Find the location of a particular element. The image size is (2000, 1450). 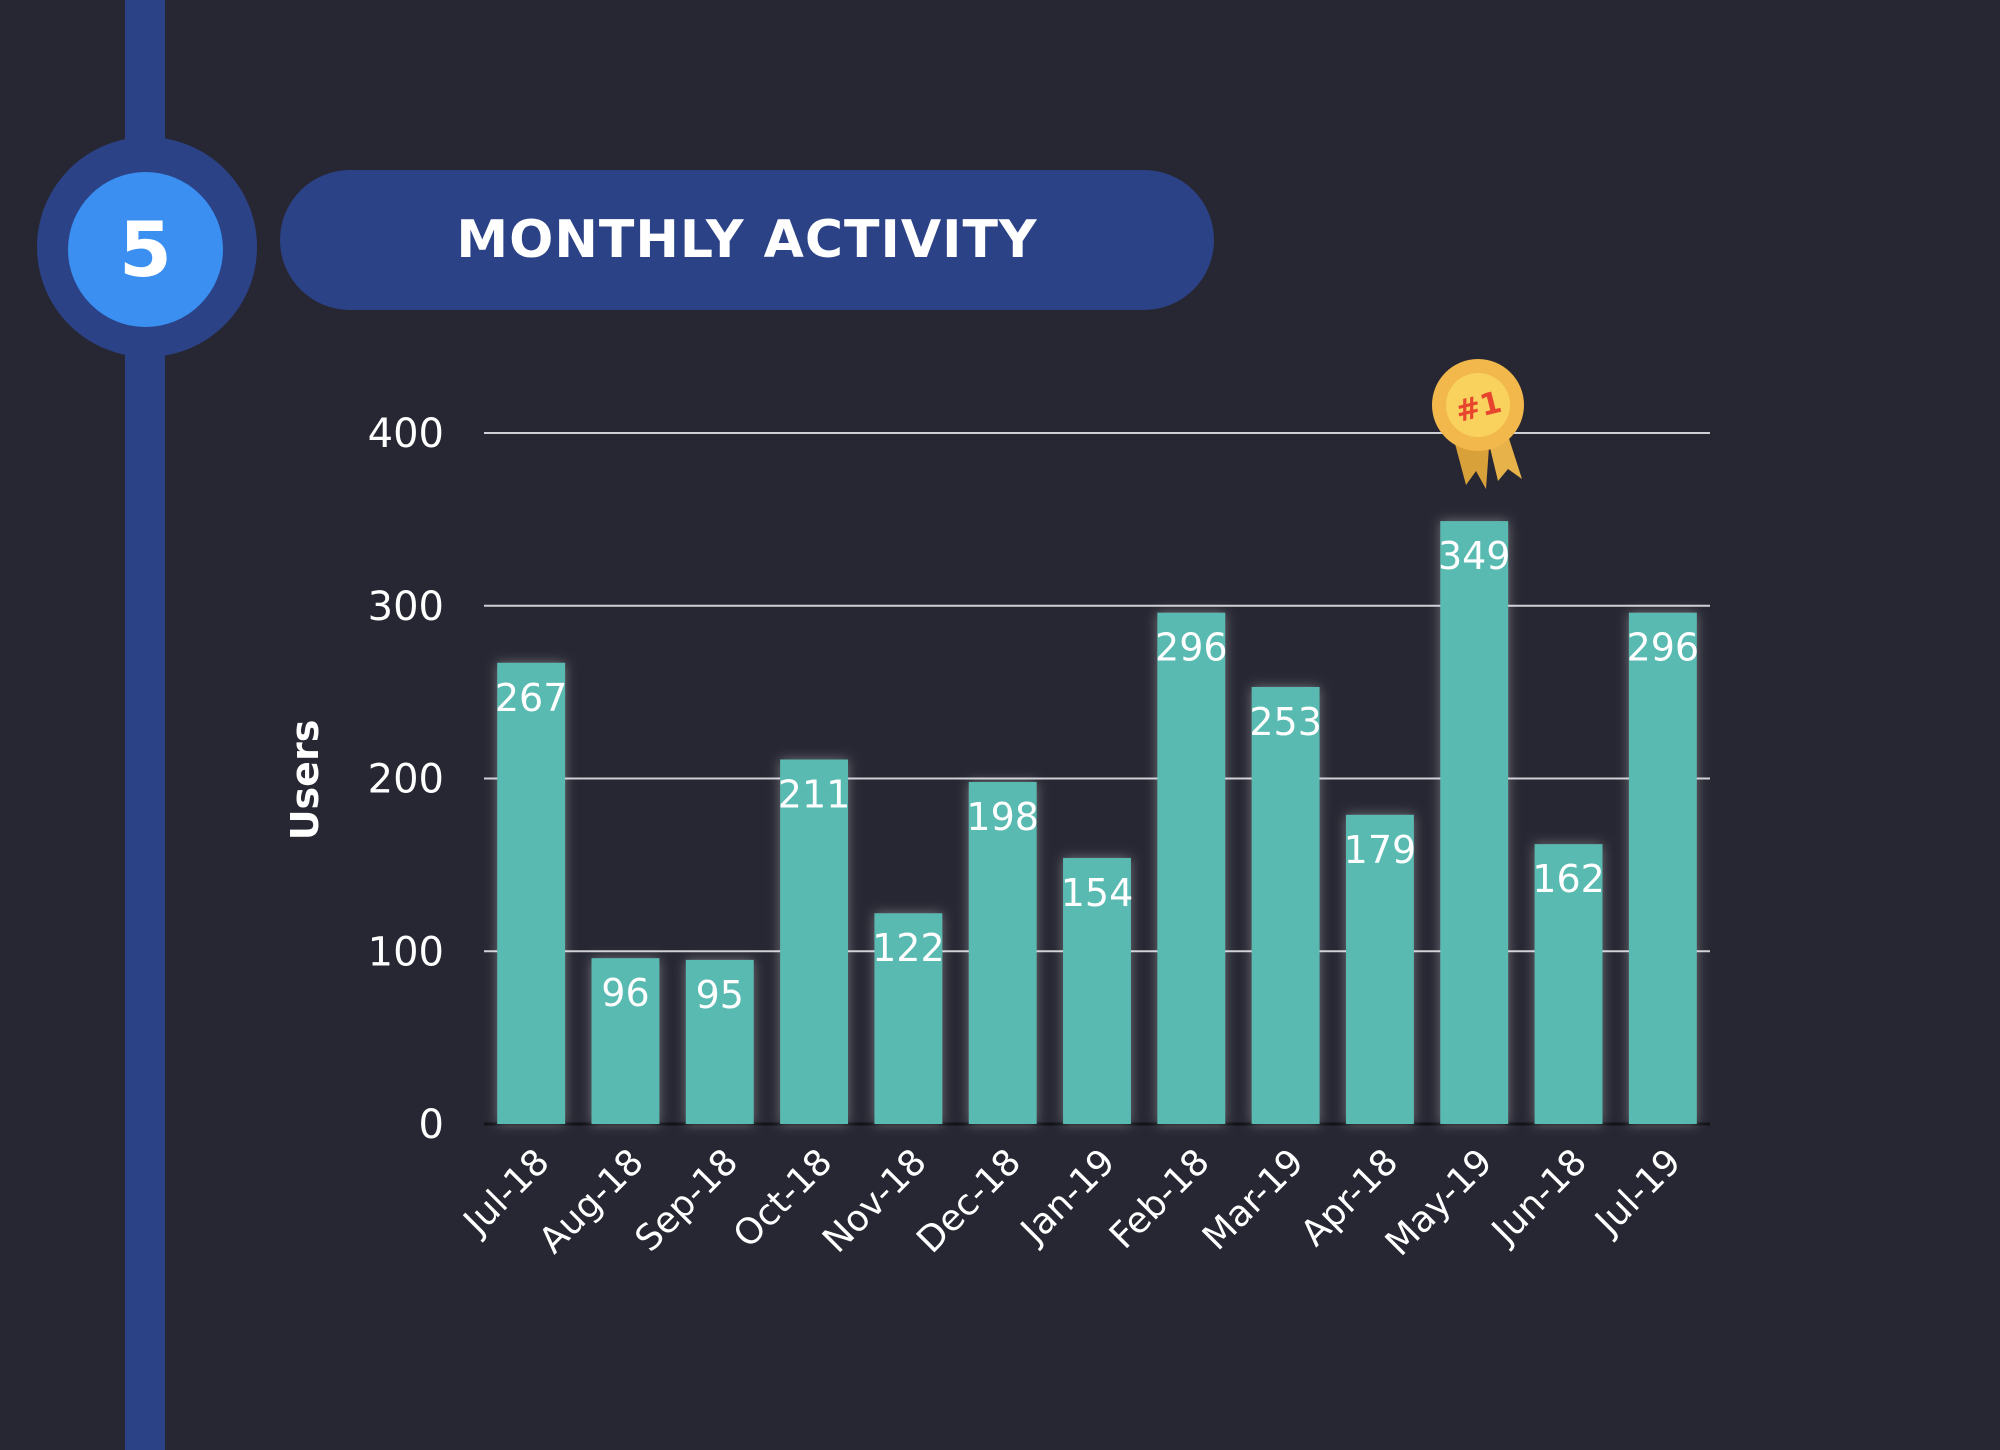

bar-value-label: 96 is located at coordinates (625, 993).